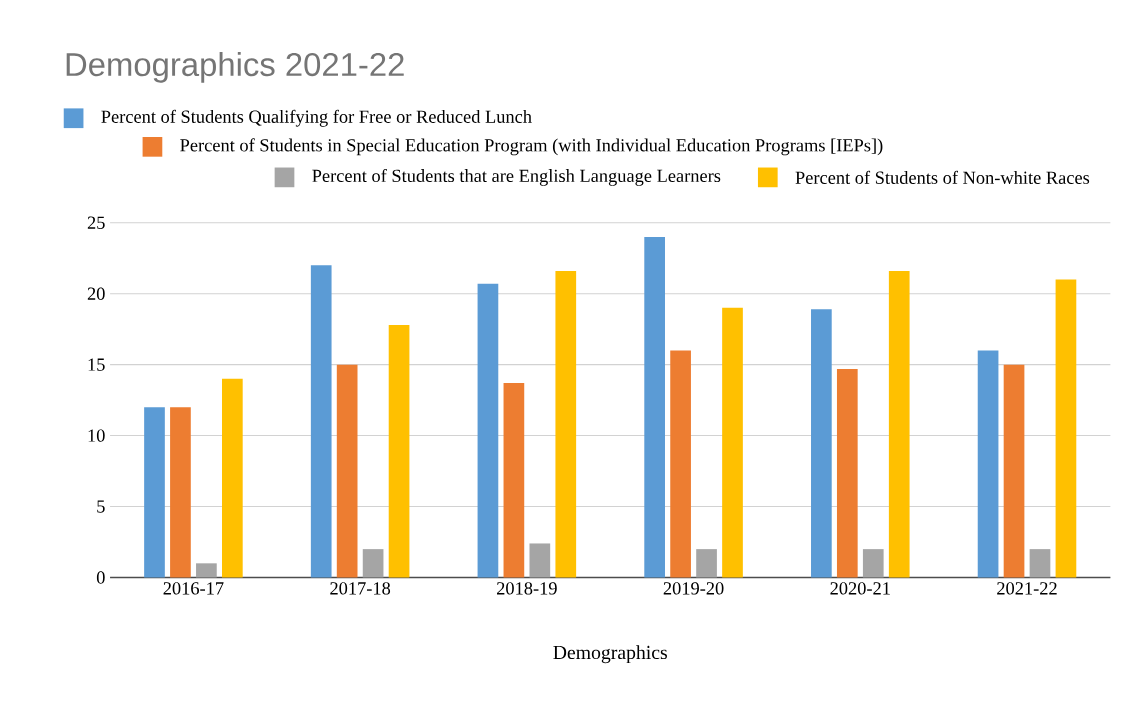  What do you see at coordinates (193, 588) in the screenshot?
I see `x-tick-label: 2016-17` at bounding box center [193, 588].